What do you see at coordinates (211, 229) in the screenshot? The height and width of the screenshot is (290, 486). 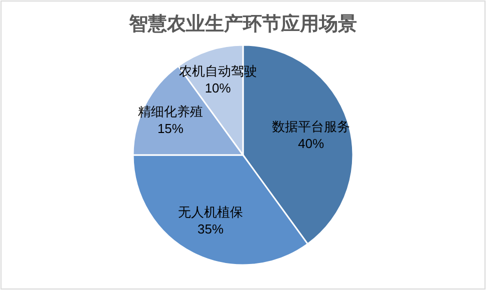 I see `data-label: 35%` at bounding box center [211, 229].